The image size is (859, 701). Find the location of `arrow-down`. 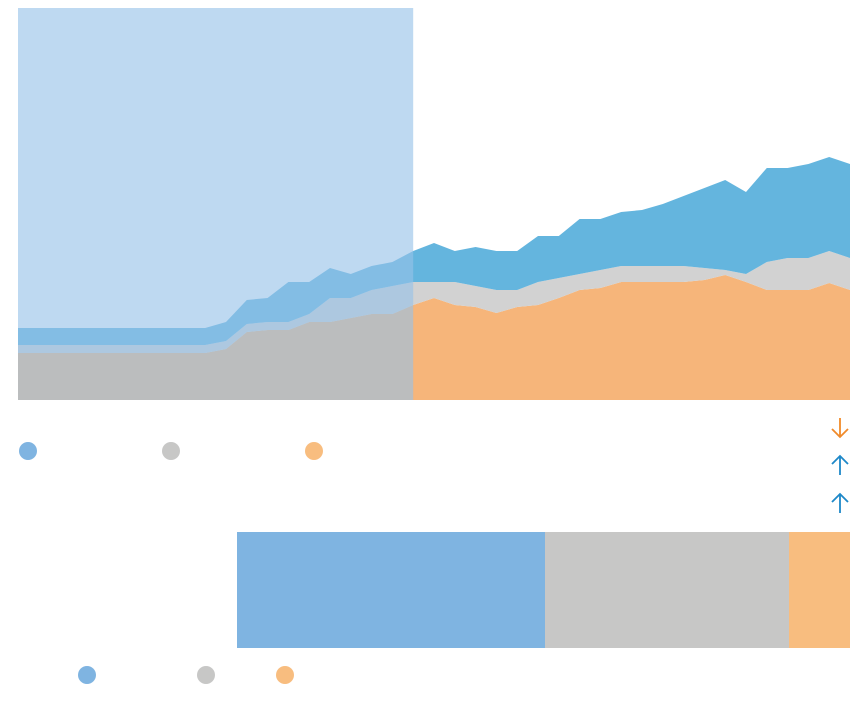

arrow-down is located at coordinates (840, 428).